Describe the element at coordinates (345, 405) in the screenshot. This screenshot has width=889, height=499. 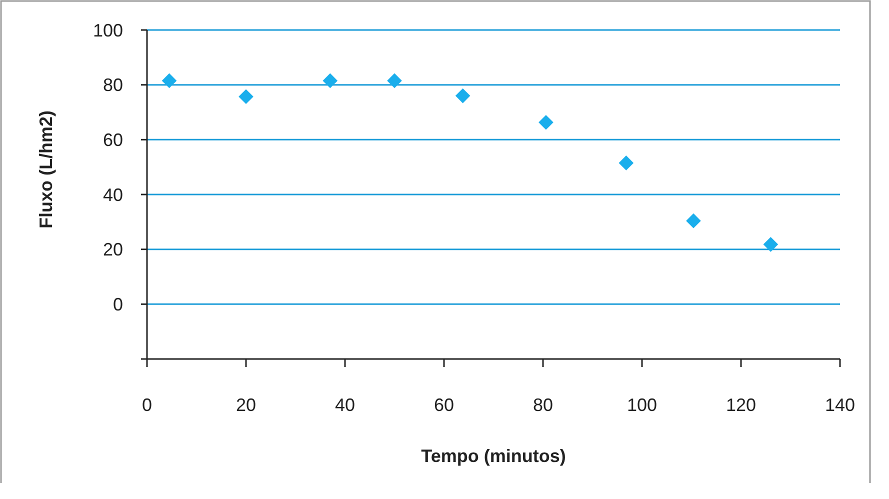
I see `x-tick-label: 40` at that location.